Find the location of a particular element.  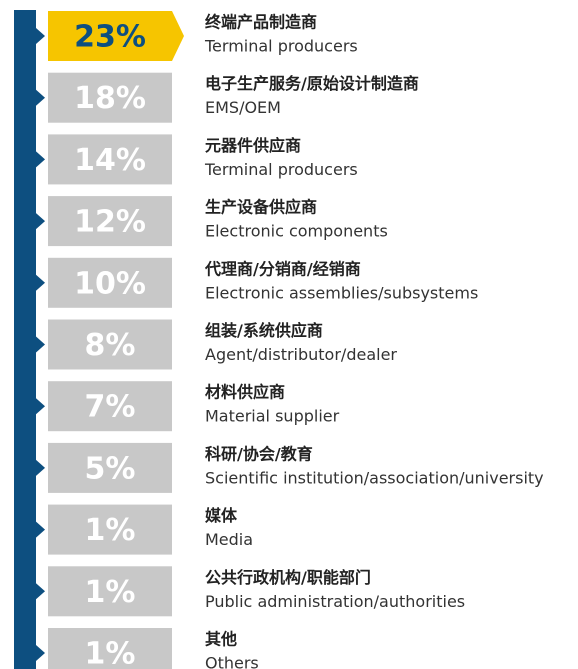

label-en: Public administration/authorities is located at coordinates (335, 601).